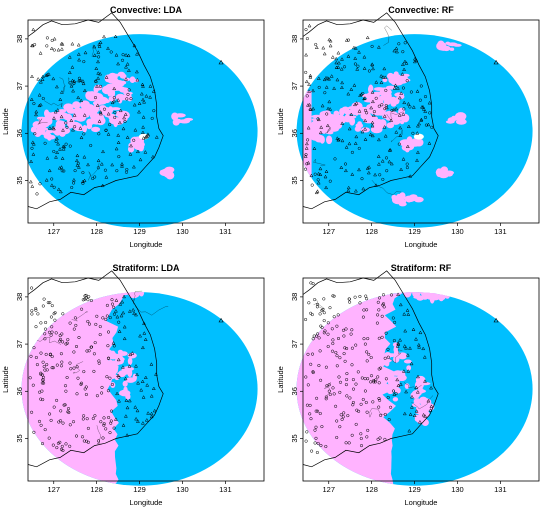 This screenshot has width=550, height=515. I want to click on x-tick-label: 128, so click(96, 489).